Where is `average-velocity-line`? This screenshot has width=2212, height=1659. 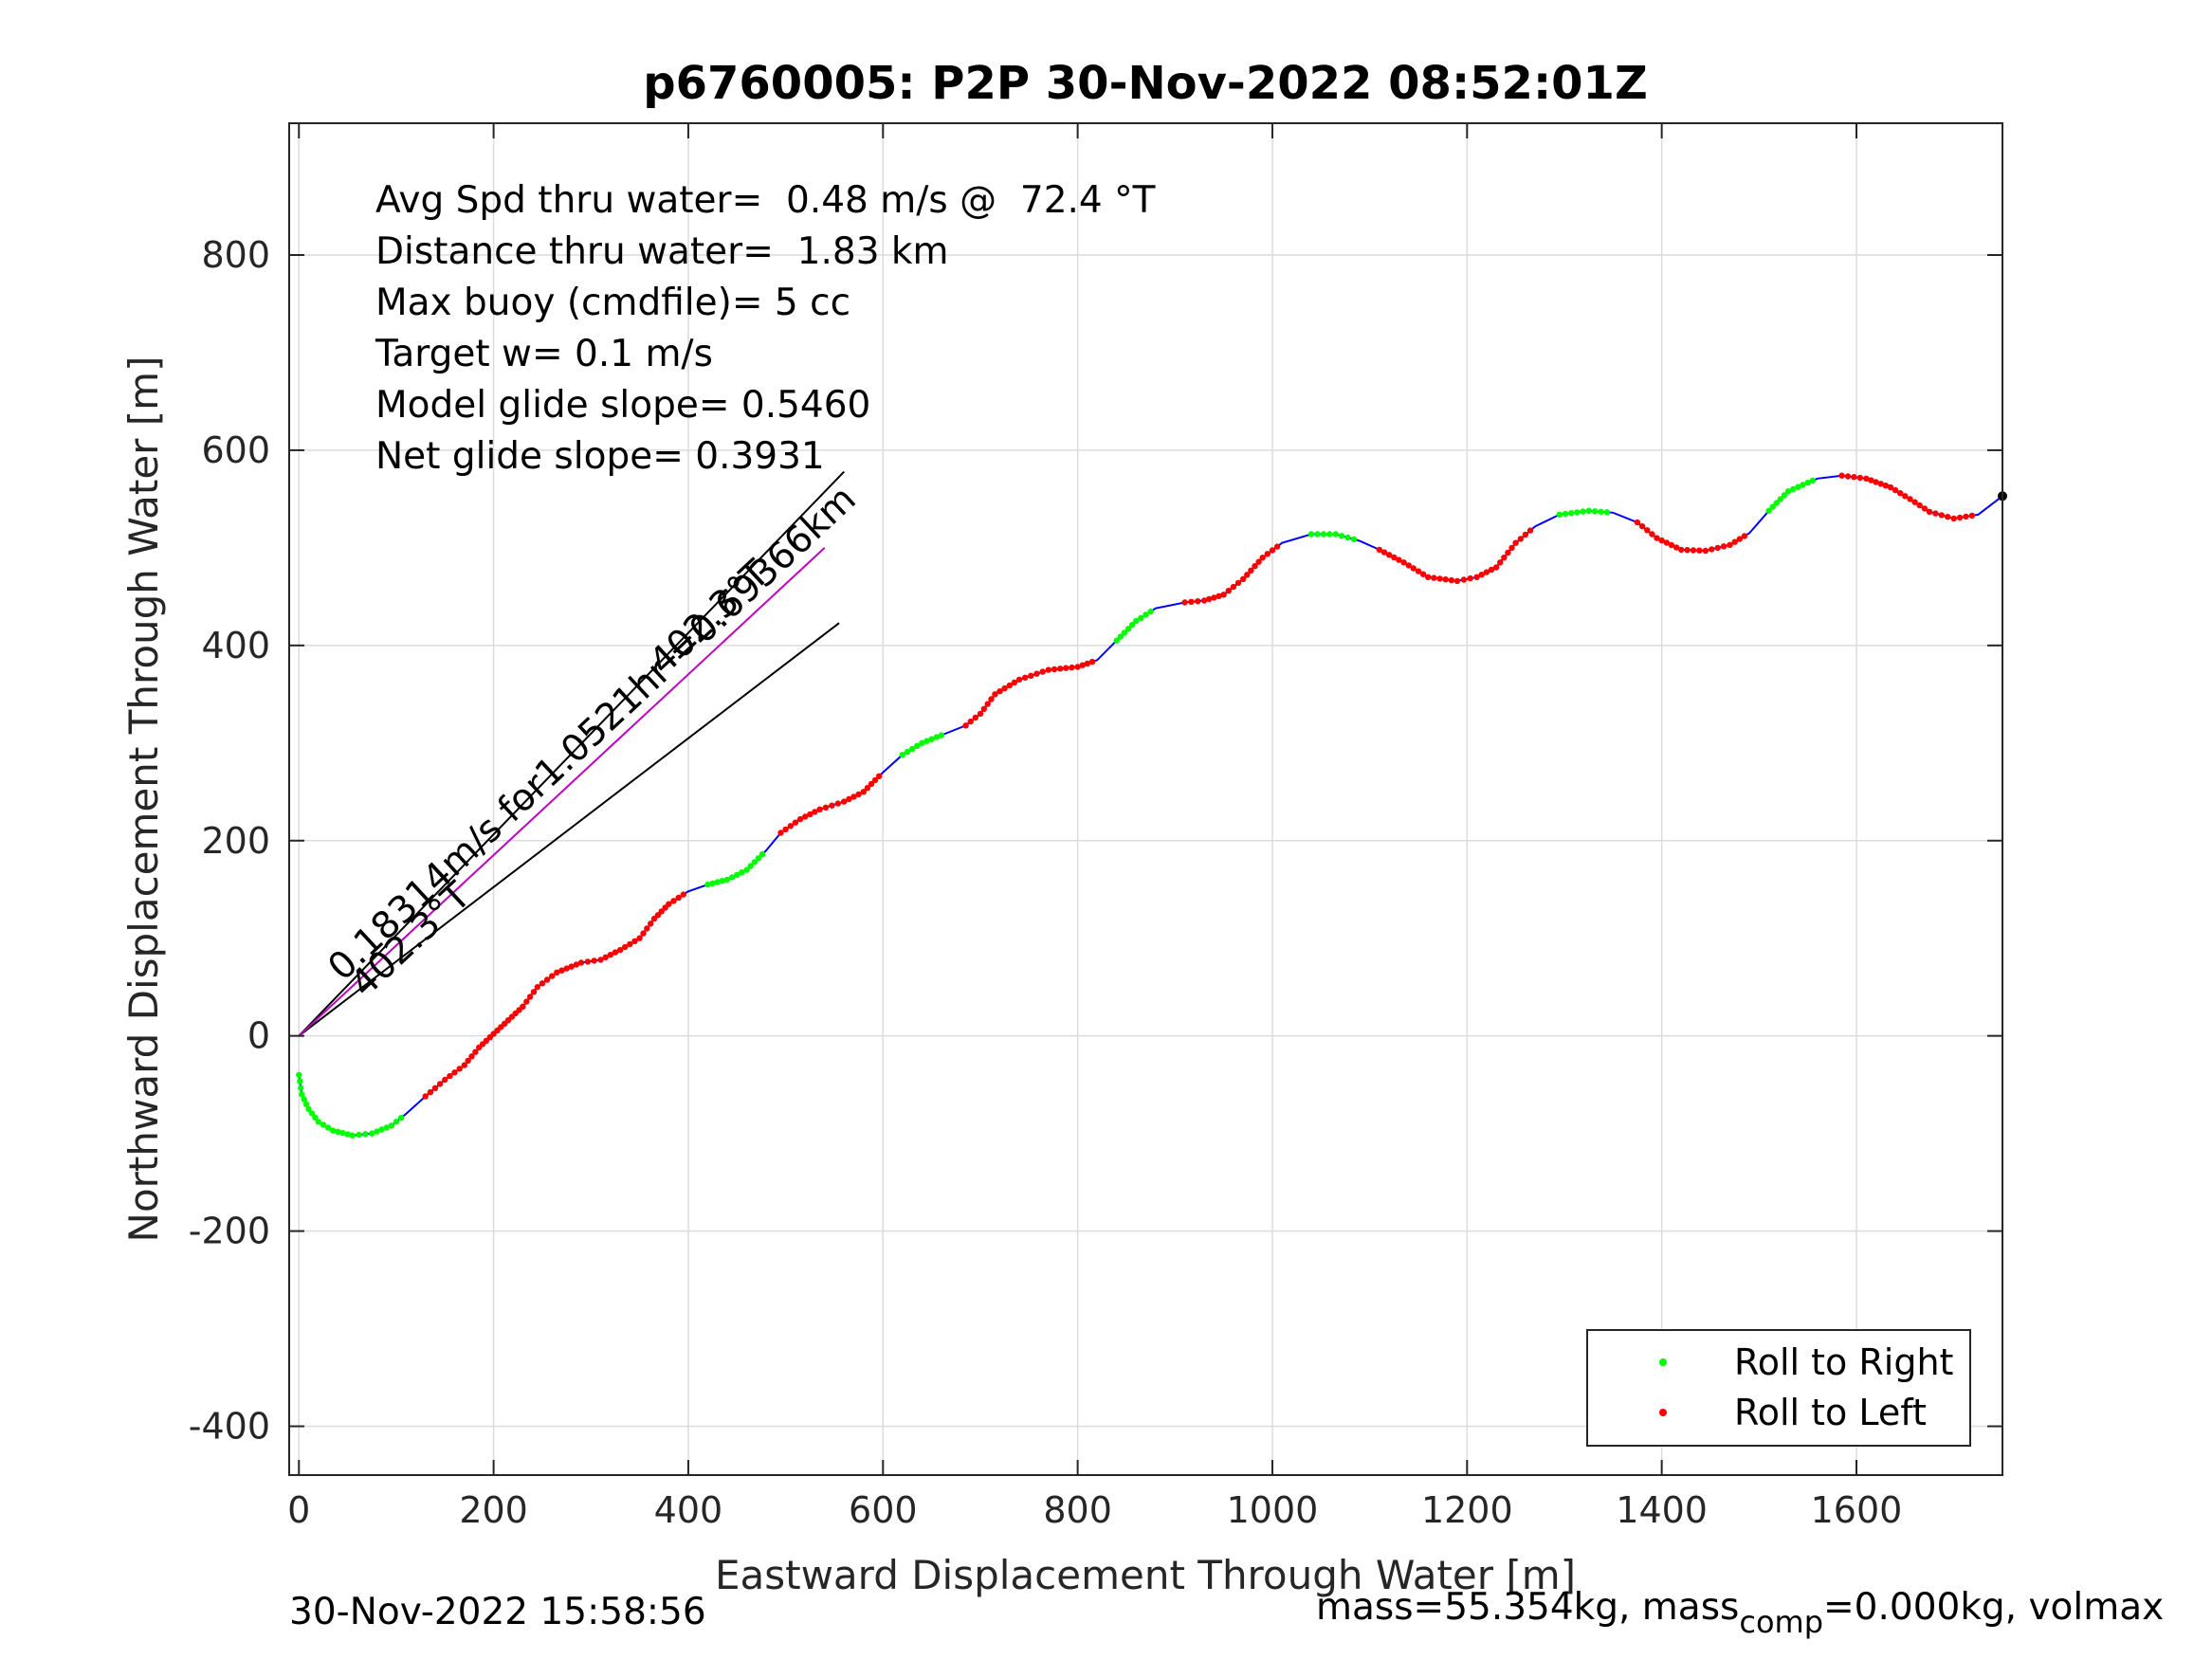 average-velocity-line is located at coordinates (562, 792).